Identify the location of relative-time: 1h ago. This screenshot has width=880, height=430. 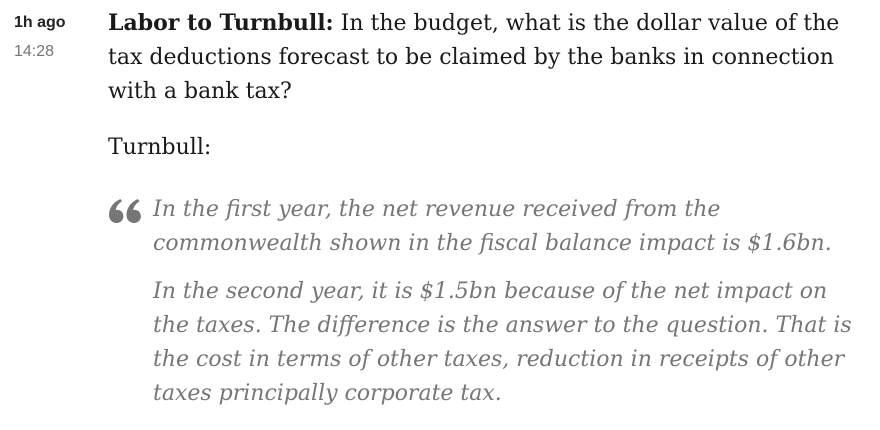
(40, 22).